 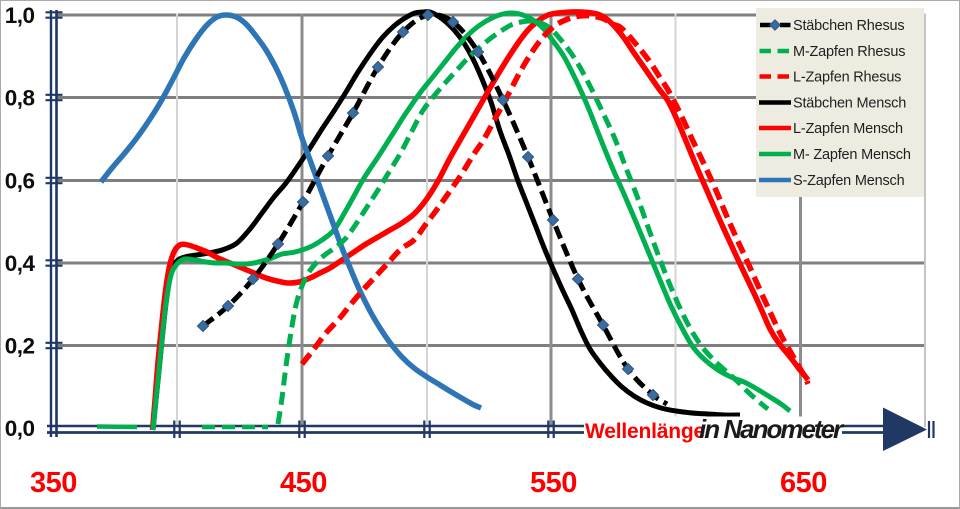 I want to click on svg-text: 550, so click(x=553, y=483).